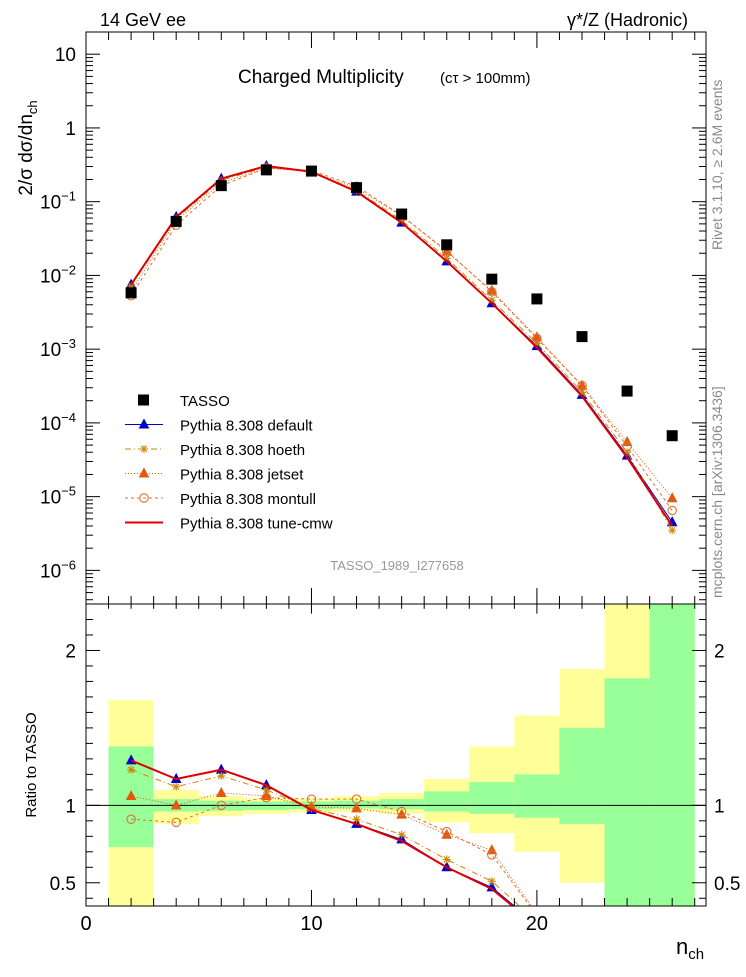  I want to click on chart-subtitle: (cτ > 100mm), so click(485, 78).